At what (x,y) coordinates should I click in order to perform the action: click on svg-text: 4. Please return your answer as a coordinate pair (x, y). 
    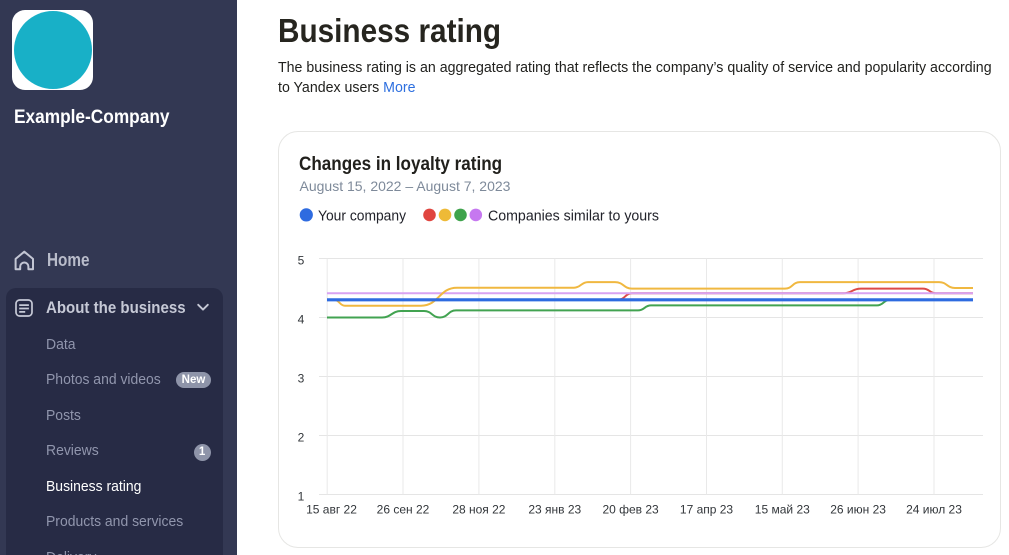
    Looking at the image, I should click on (301, 319).